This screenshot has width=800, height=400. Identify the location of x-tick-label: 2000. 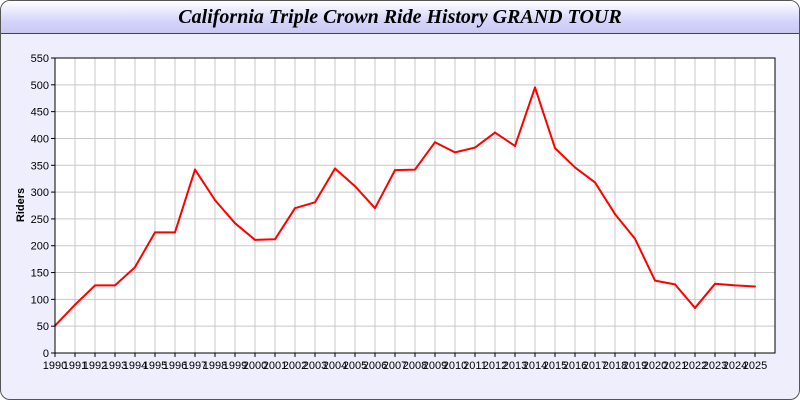
(255, 366).